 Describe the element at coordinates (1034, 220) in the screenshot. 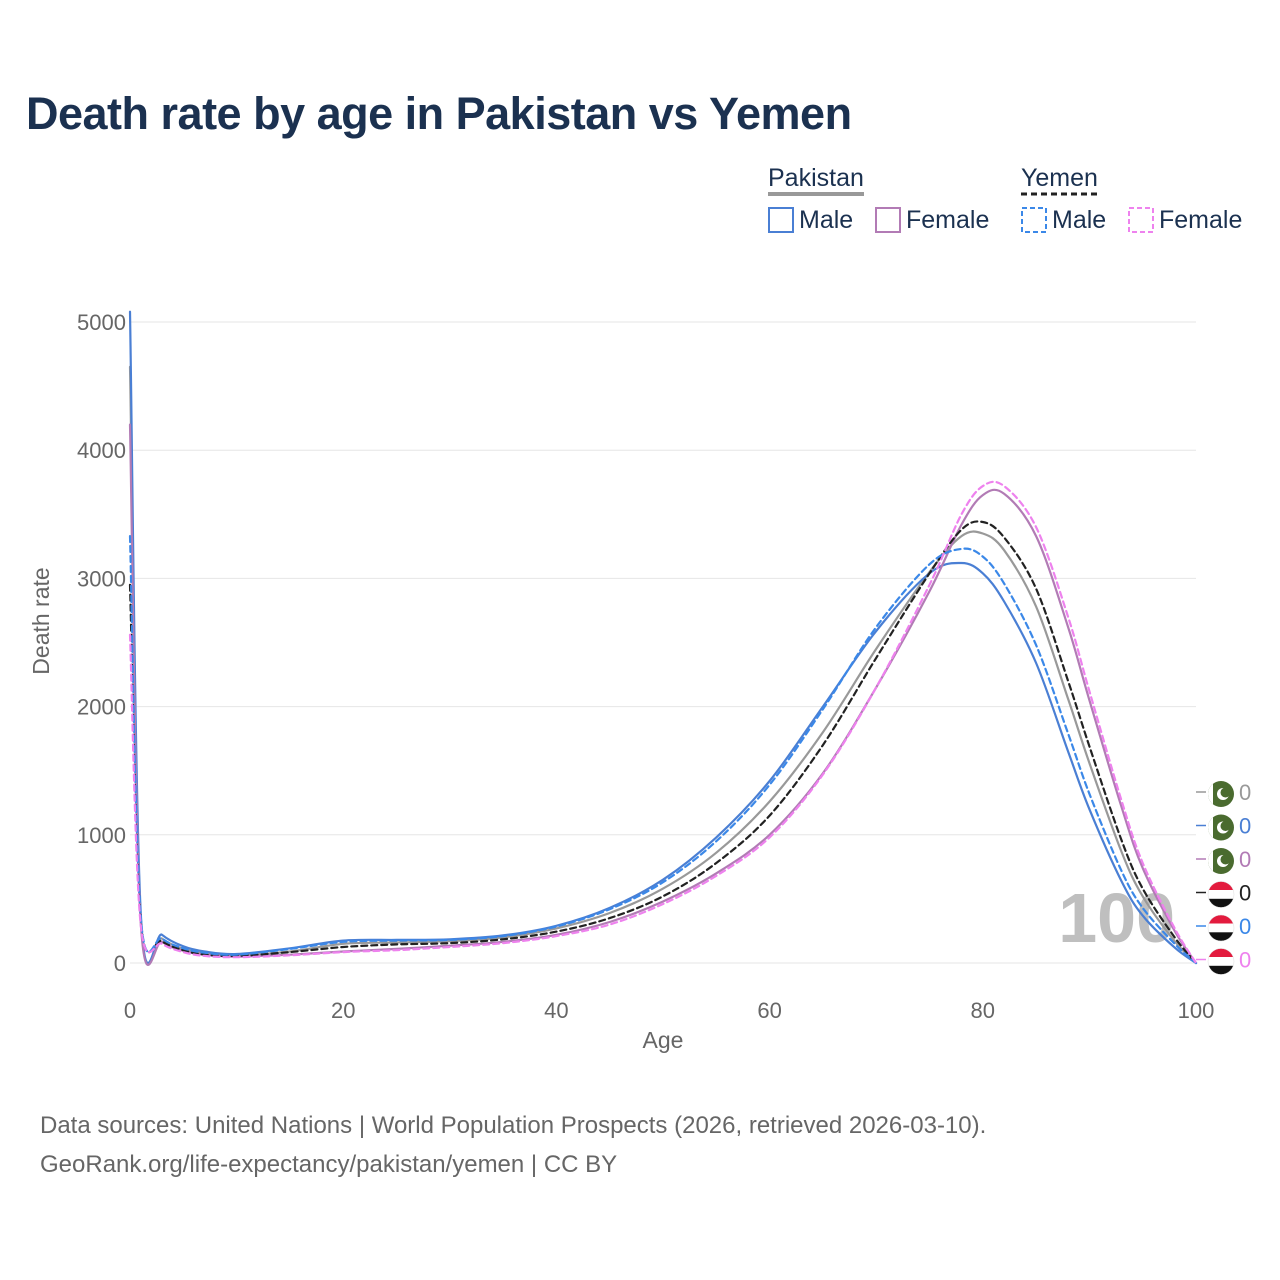

I see `legend-yemen-male-swatch` at that location.